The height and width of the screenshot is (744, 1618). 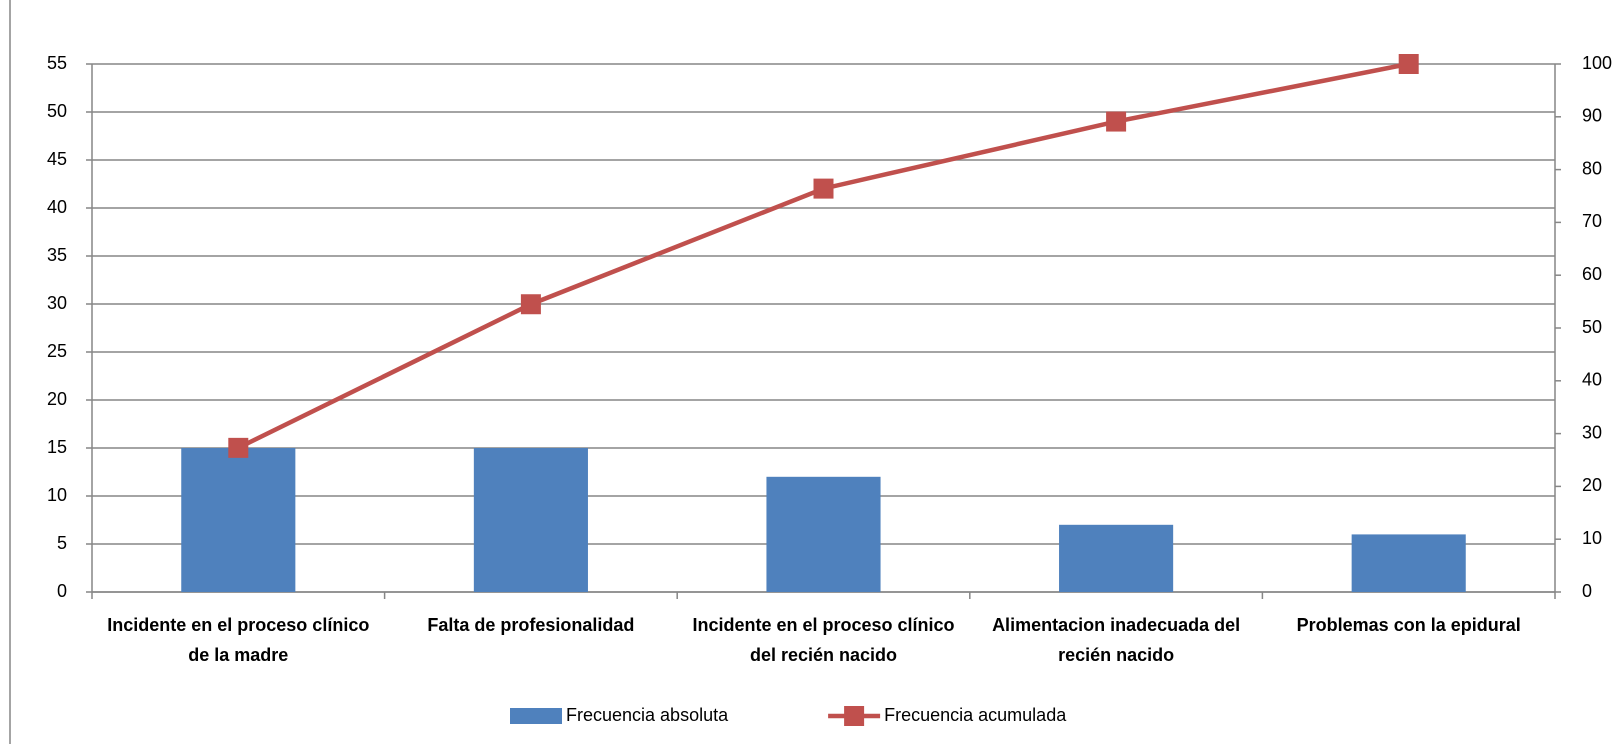 I want to click on y-tick-label: 40, so click(x=57, y=207).